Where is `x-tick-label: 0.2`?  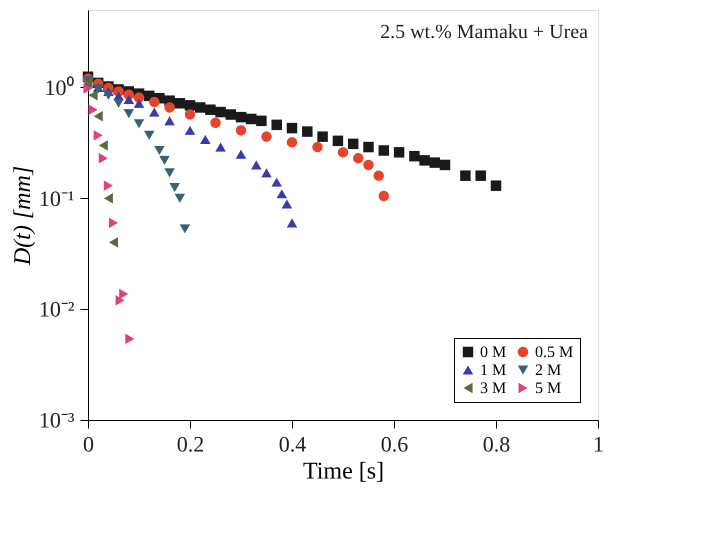 x-tick-label: 0.2 is located at coordinates (190, 444).